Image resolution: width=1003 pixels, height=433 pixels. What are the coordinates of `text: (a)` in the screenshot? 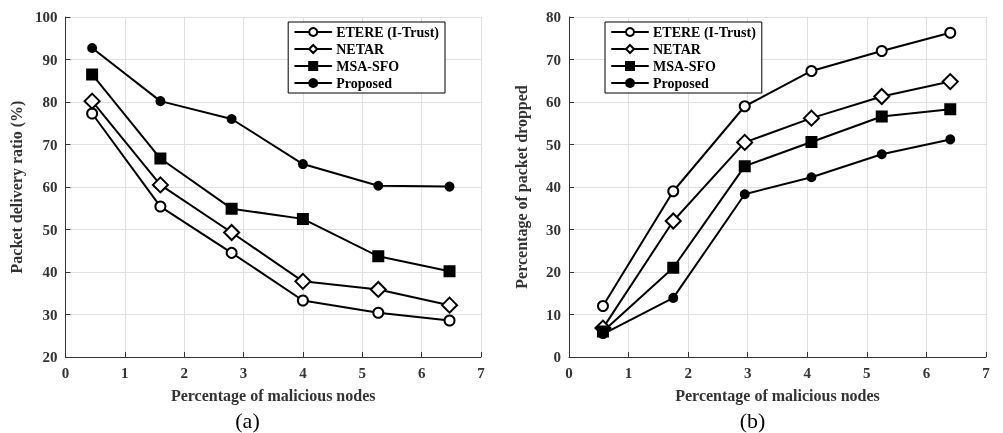 It's located at (247, 420).